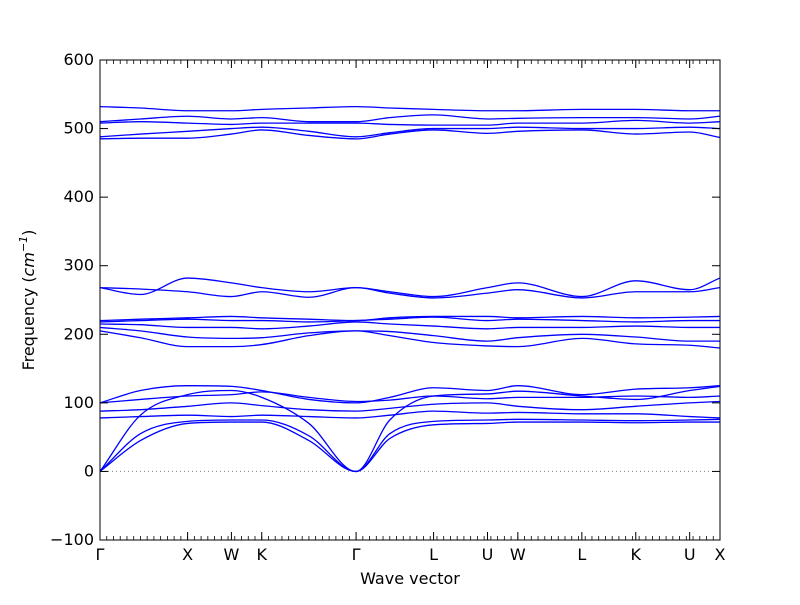 Image resolution: width=800 pixels, height=605 pixels. Describe the element at coordinates (78, 265) in the screenshot. I see `y-tick-label: 300` at that location.